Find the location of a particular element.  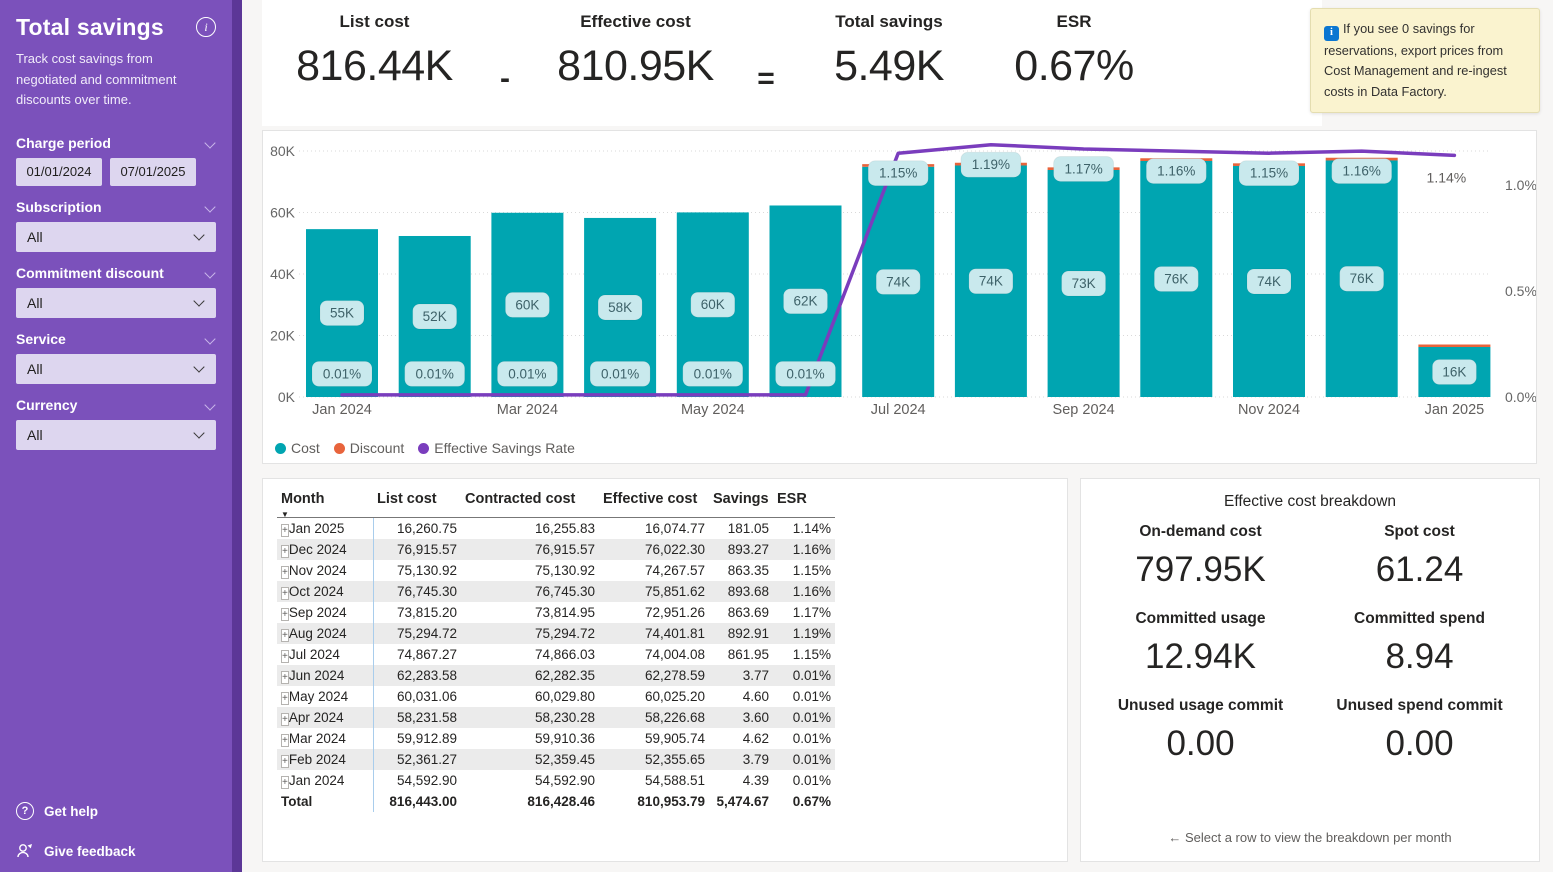

value-cell: 892.91 is located at coordinates (741, 633).